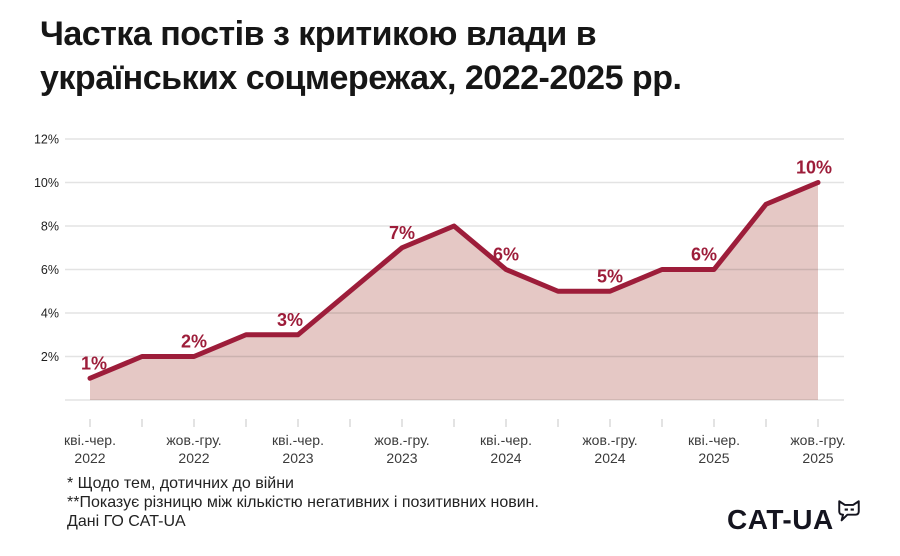 The image size is (900, 556). What do you see at coordinates (126, 521) in the screenshot?
I see `footnote-line-3: Дані ГО CAT-UA` at bounding box center [126, 521].